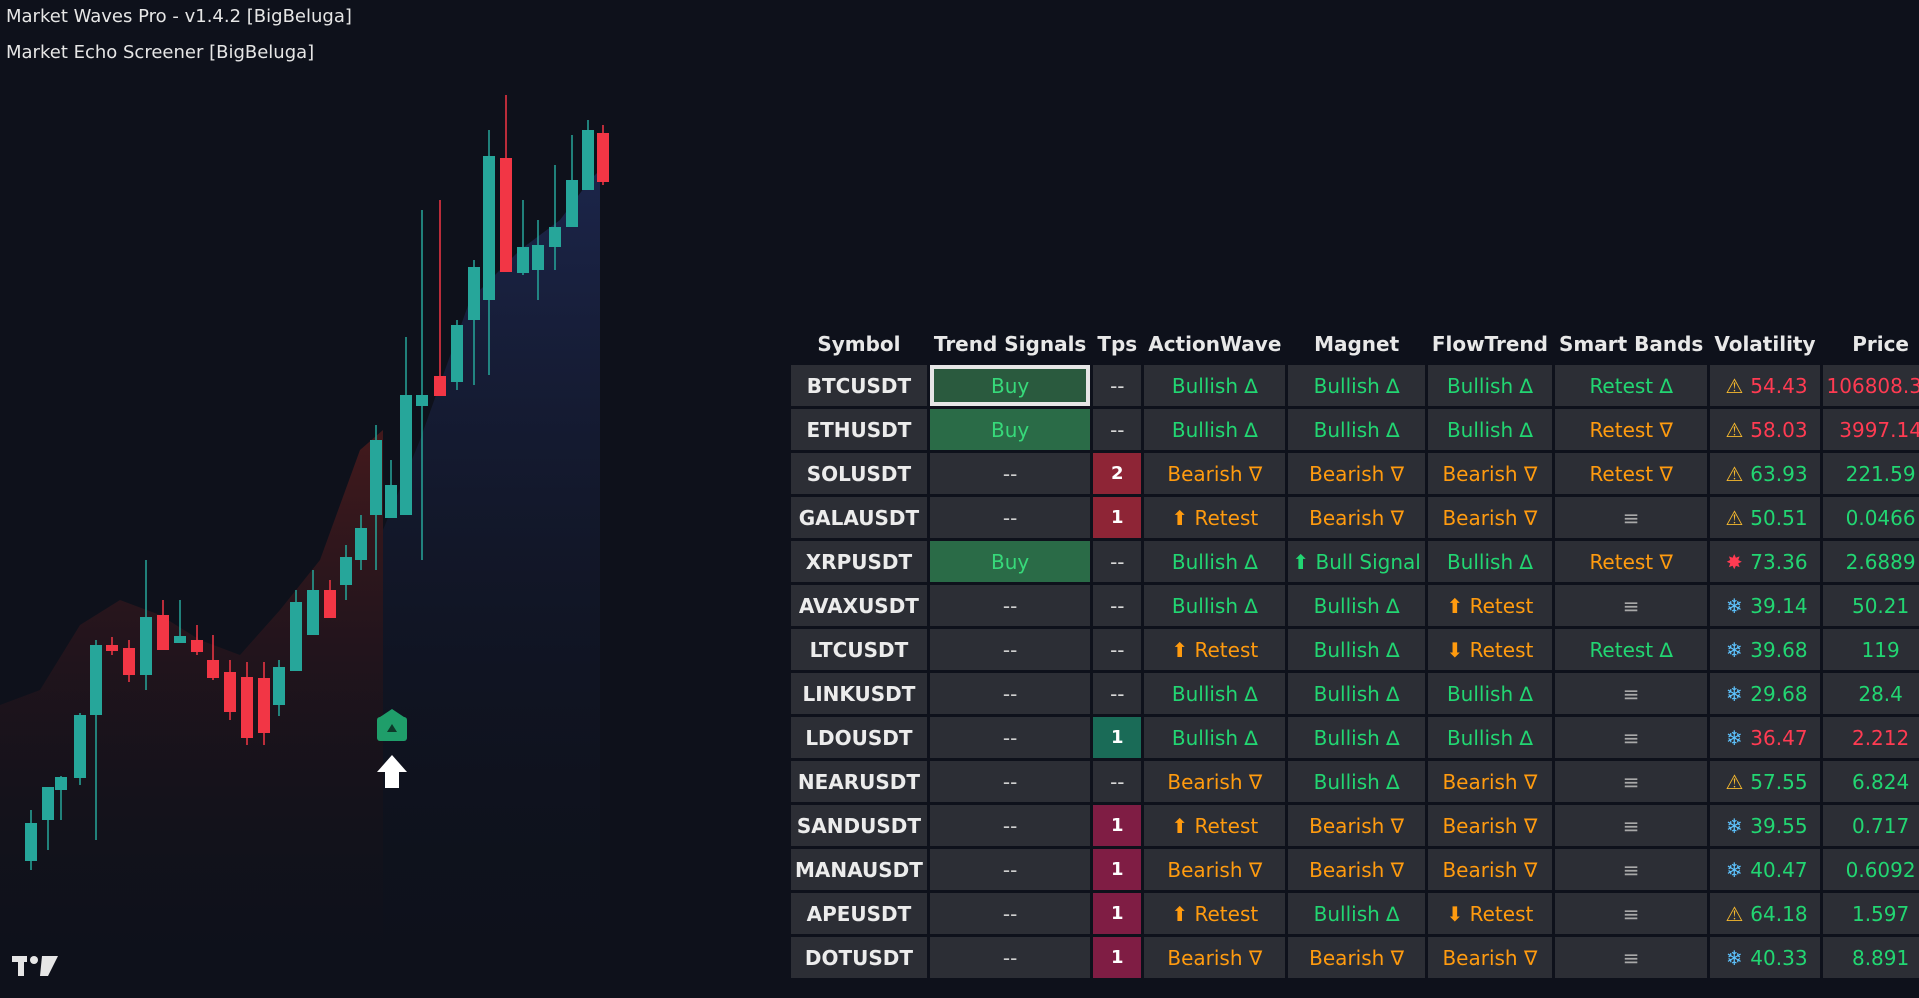  I want to click on symbol-cell: ETHUSDT, so click(859, 429).